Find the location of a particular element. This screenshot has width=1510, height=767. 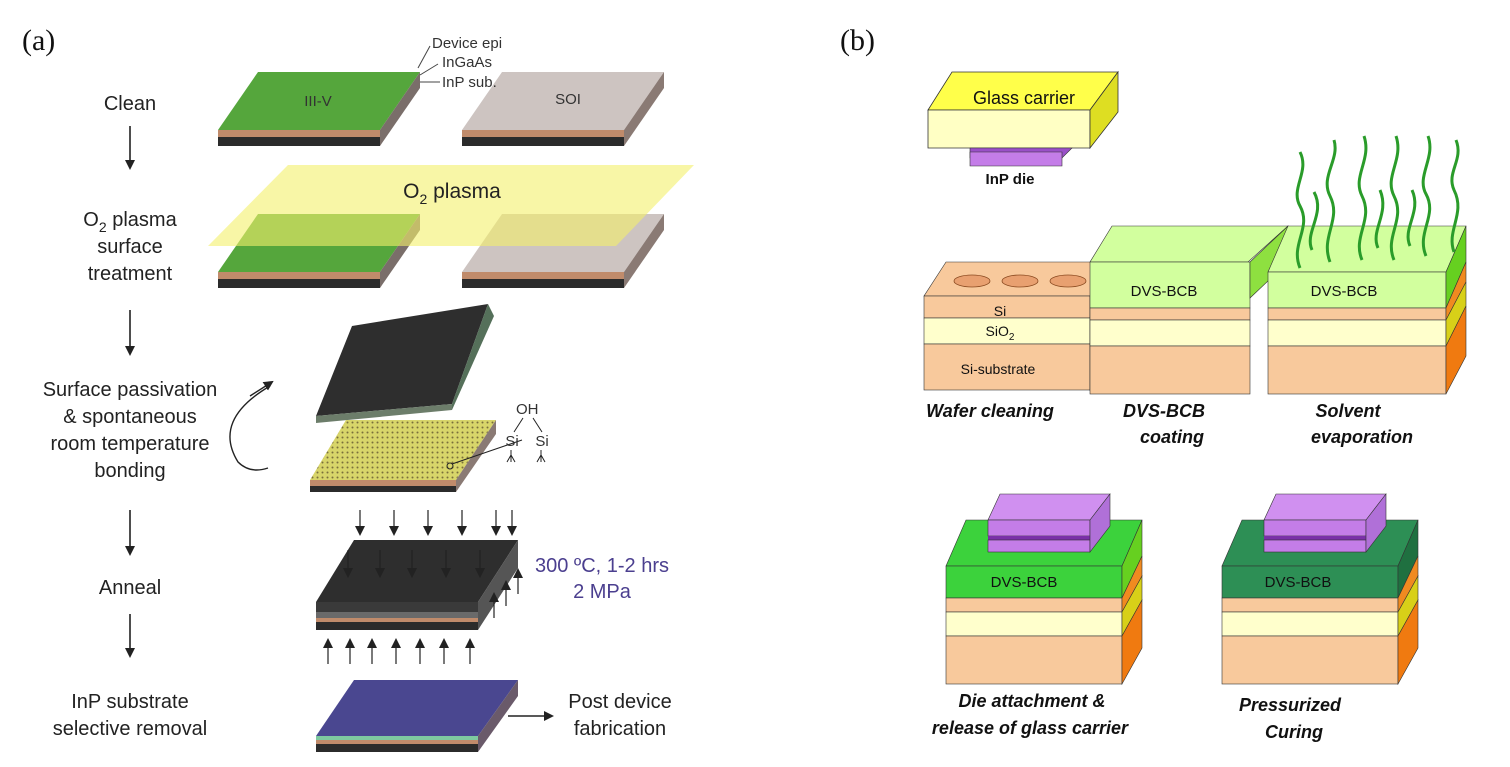

curing-block: DVS-BCB is located at coordinates (1320, 589).